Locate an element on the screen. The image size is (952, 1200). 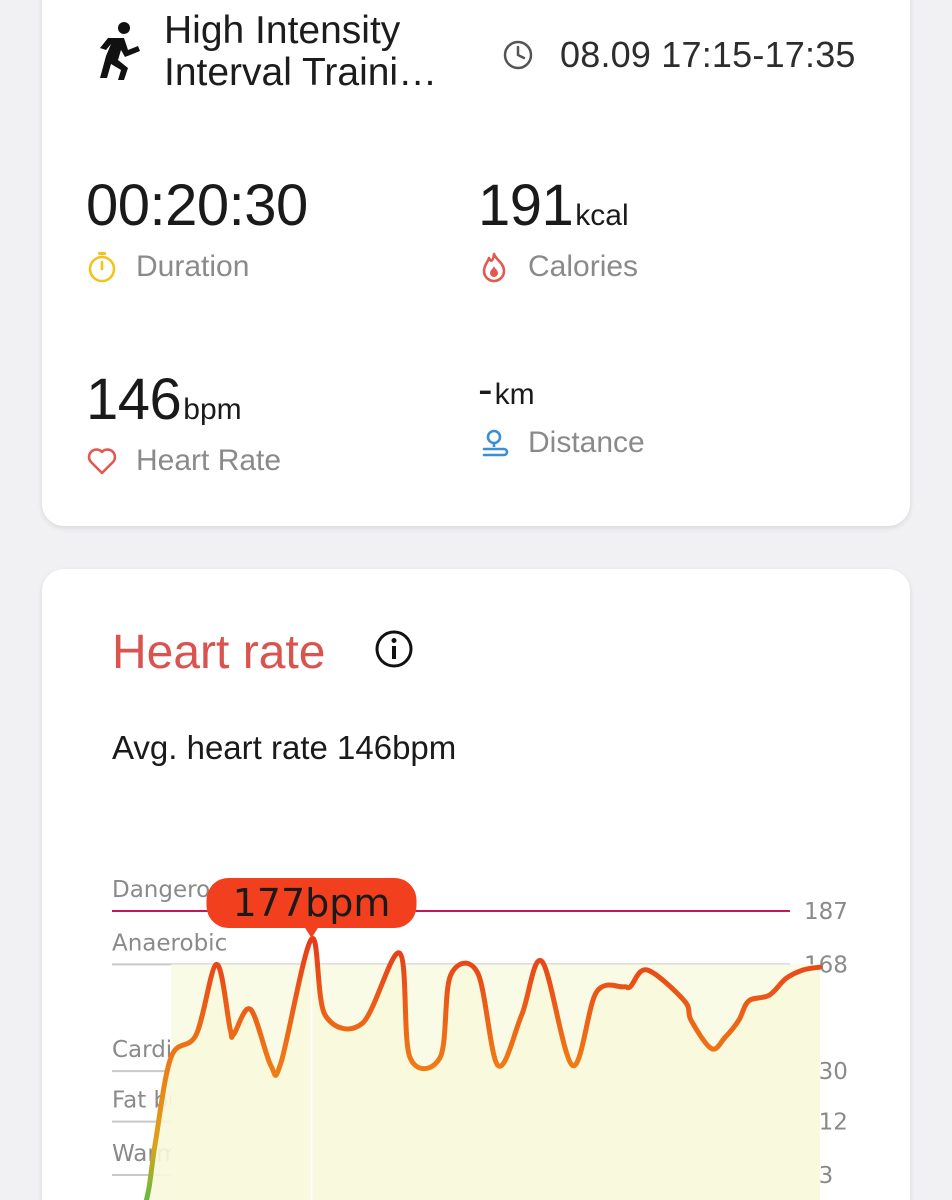
peak-badge is located at coordinates (311, 903).